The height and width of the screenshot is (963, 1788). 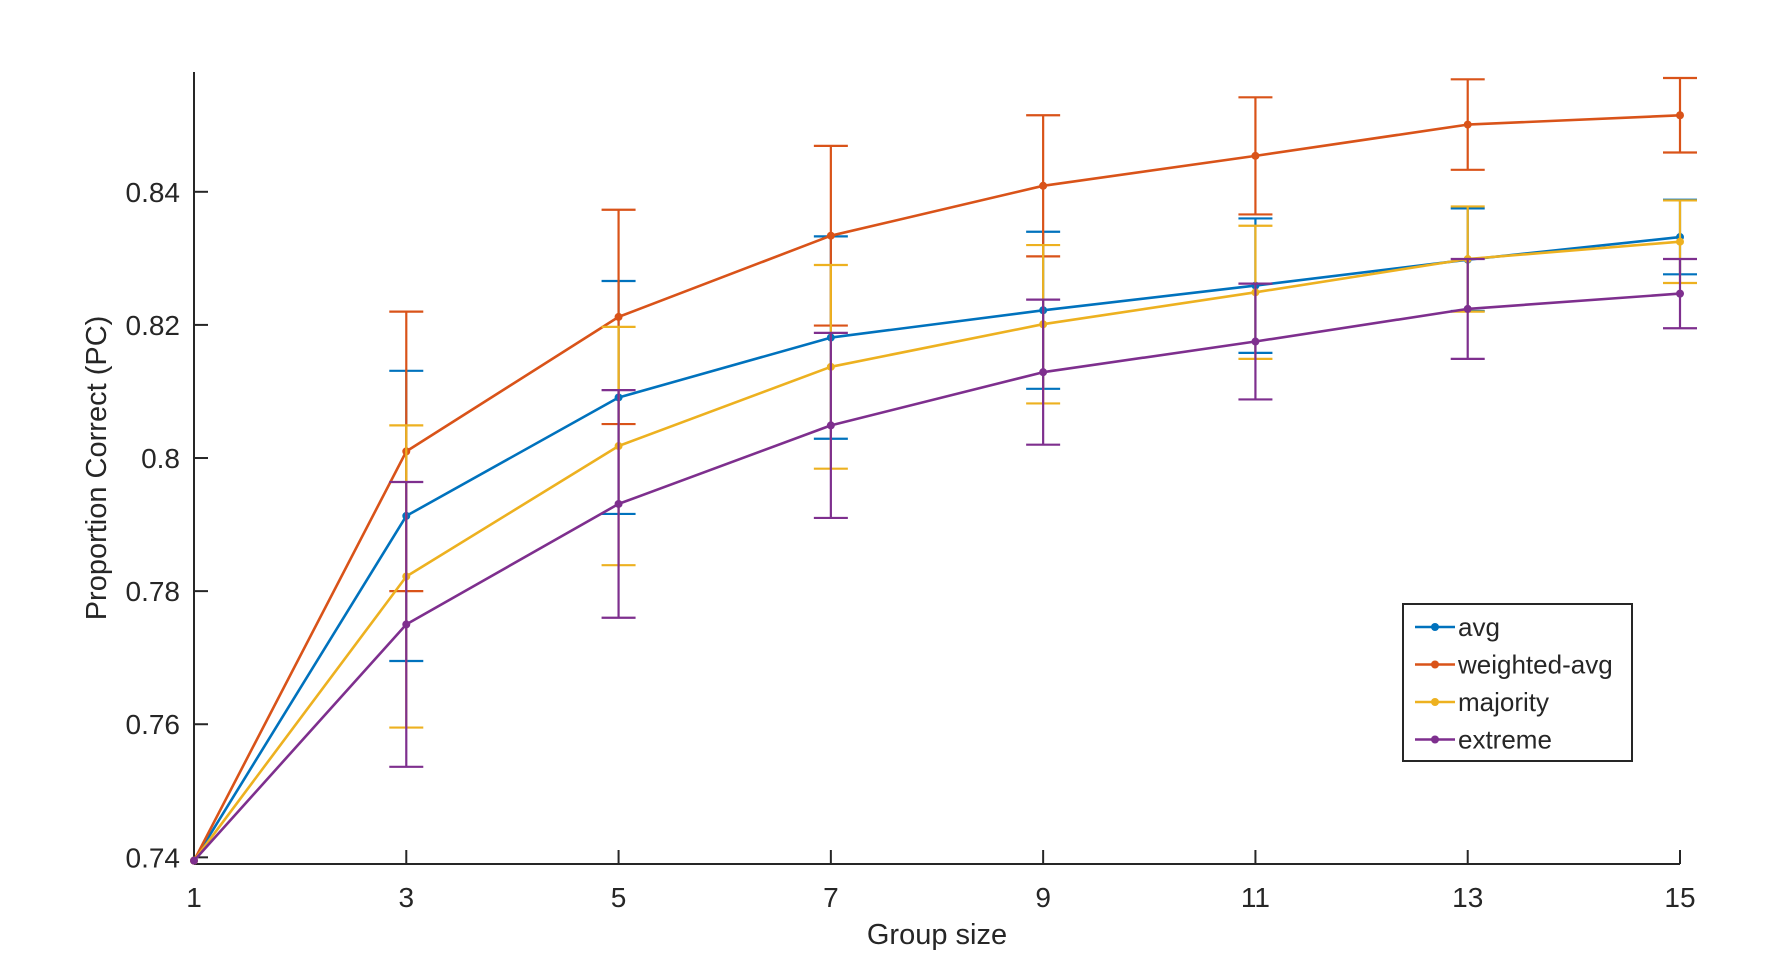 What do you see at coordinates (1435, 702) in the screenshot?
I see `legend-marker-majority` at bounding box center [1435, 702].